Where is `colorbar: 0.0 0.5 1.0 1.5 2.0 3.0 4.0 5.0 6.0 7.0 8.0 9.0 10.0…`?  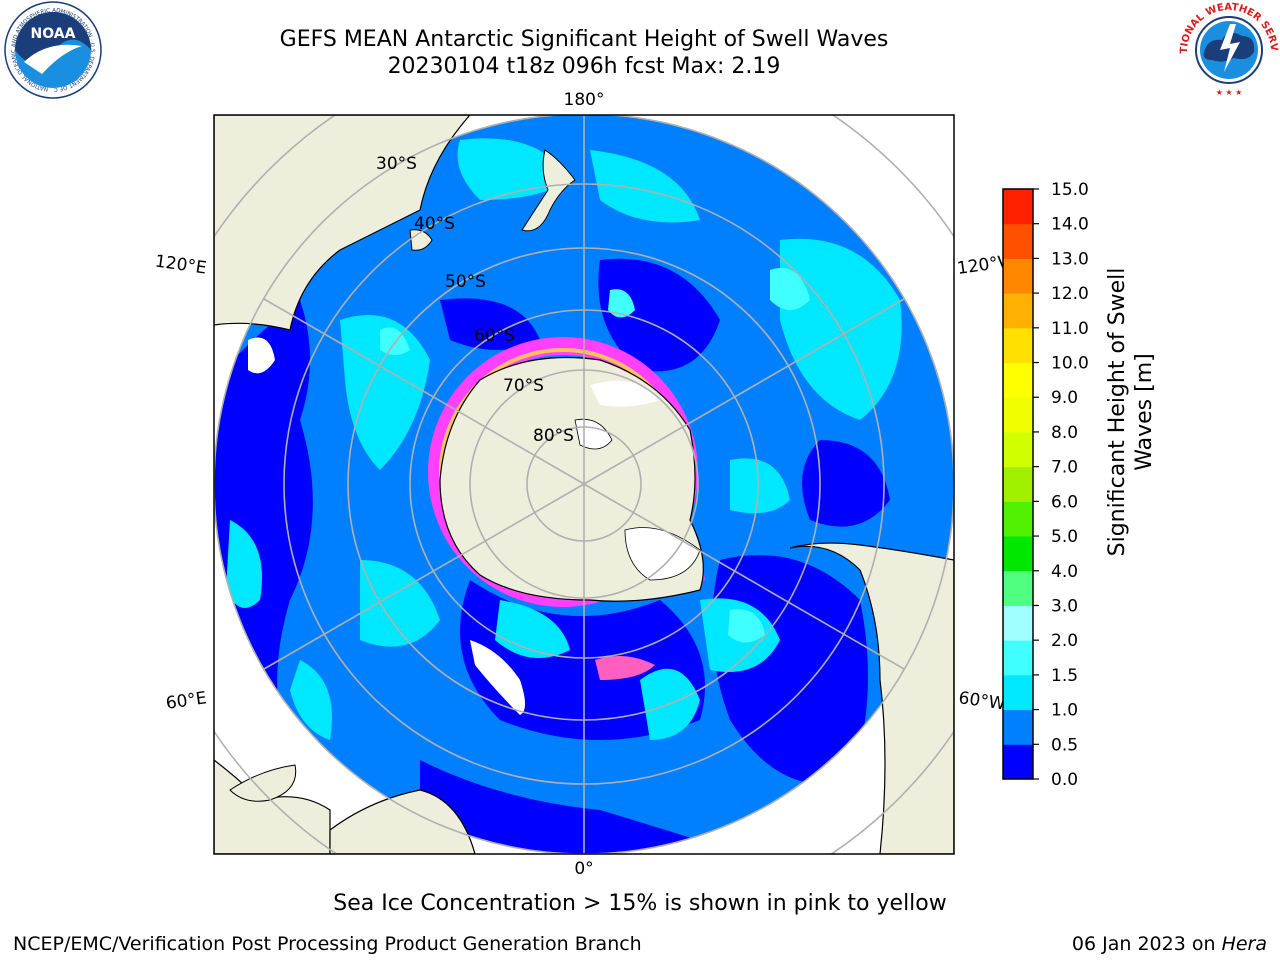
colorbar: 0.0 0.5 1.0 1.5 2.0 3.0 4.0 5.0 6.0 7.0 8.0 9.0 10.0… is located at coordinates (1045, 485).